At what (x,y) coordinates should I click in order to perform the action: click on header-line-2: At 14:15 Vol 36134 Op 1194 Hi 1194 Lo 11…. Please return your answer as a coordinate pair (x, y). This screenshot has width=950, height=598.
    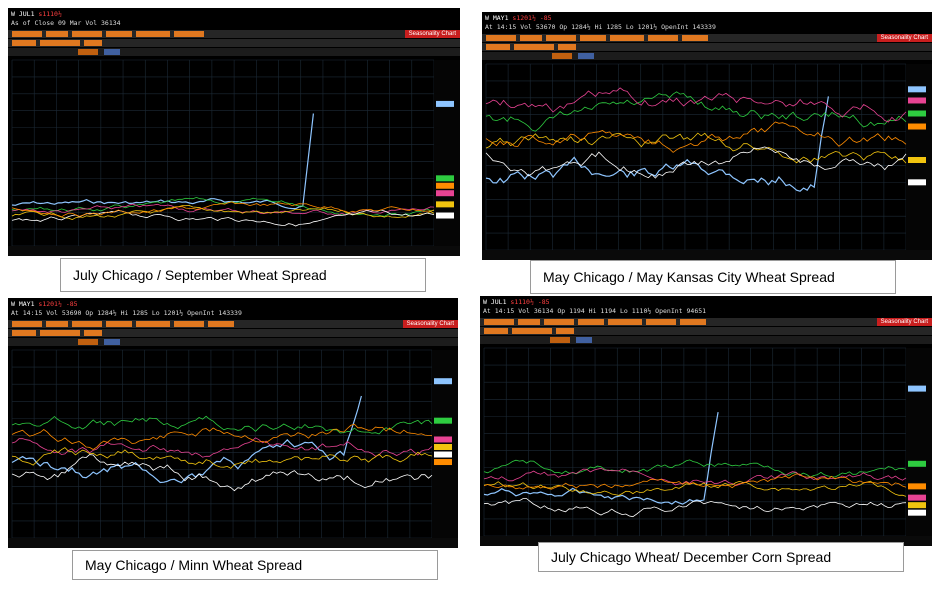
    Looking at the image, I should click on (595, 311).